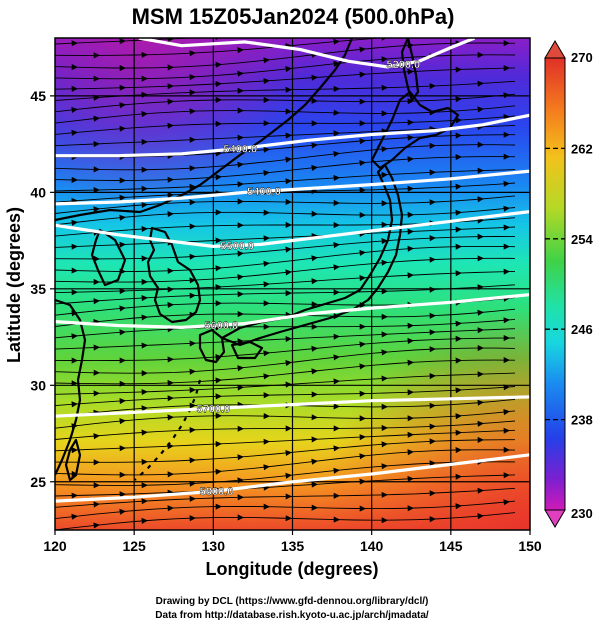 The height and width of the screenshot is (625, 599). I want to click on coastline-hokkaido, so click(415, 130).